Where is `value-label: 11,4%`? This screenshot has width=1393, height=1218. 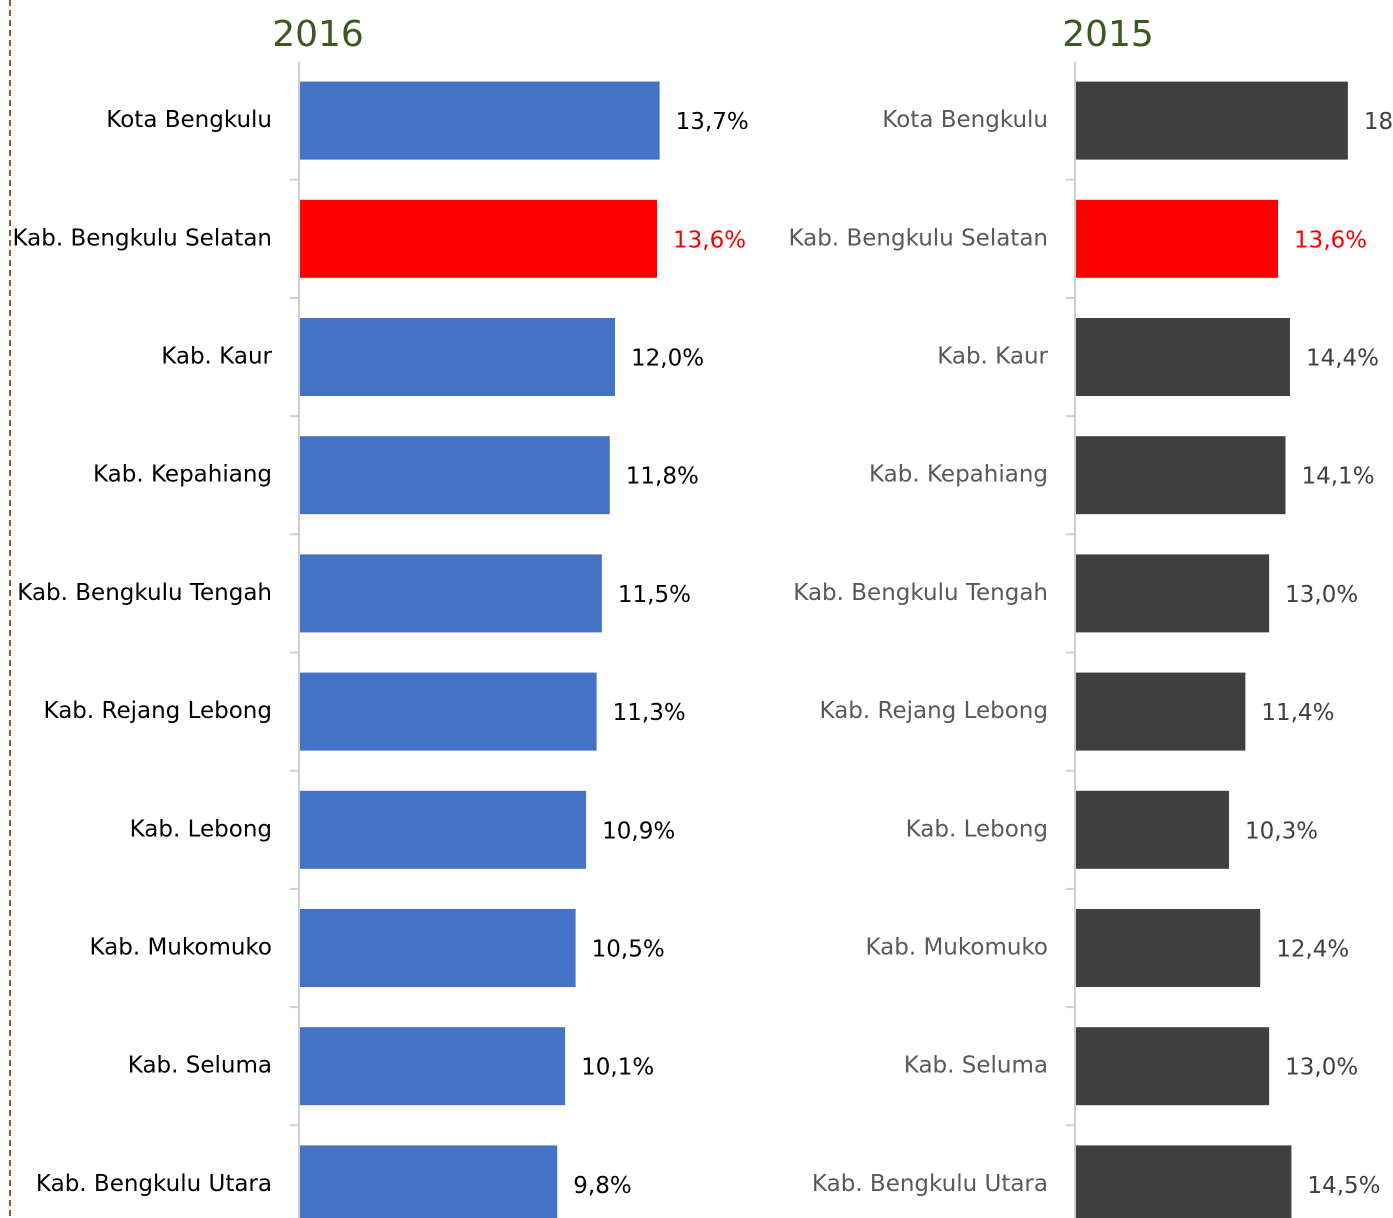 value-label: 11,4% is located at coordinates (1297, 713).